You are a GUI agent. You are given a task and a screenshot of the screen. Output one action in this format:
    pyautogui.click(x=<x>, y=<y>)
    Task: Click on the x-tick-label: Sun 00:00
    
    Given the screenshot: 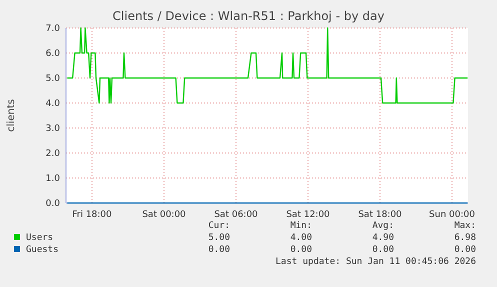 What is the action you would take?
    pyautogui.click(x=452, y=215)
    